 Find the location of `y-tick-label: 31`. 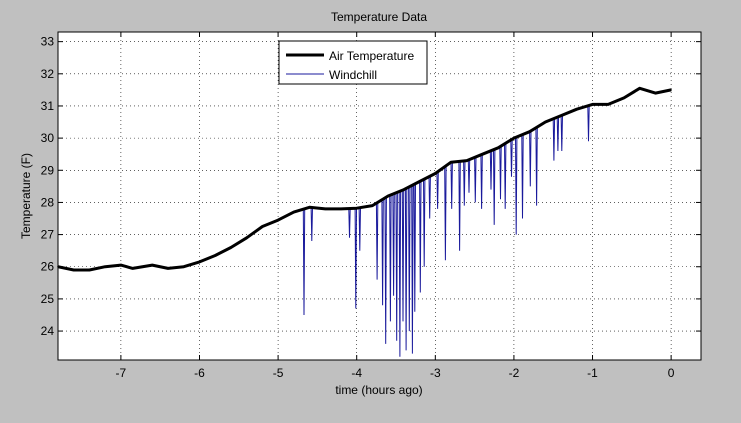

y-tick-label: 31 is located at coordinates (48, 106).